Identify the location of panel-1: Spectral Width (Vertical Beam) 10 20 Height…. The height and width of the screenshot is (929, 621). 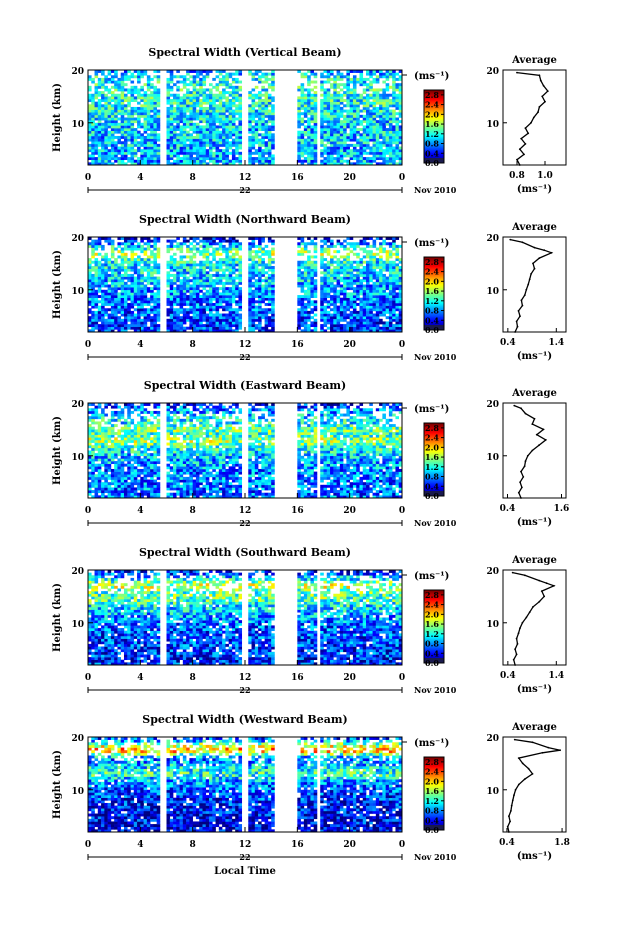
(309, 120).